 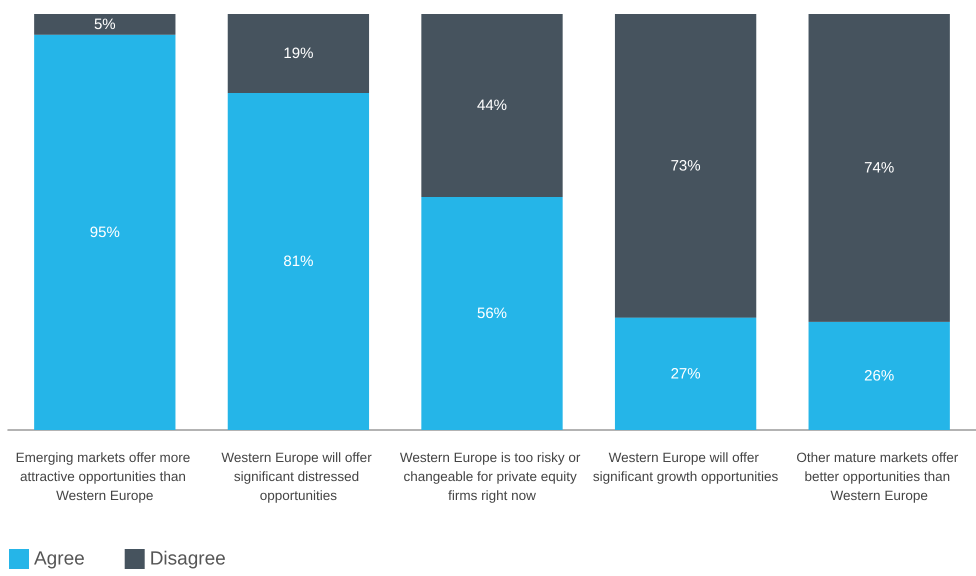 I want to click on data-label: 27%, so click(x=685, y=373).